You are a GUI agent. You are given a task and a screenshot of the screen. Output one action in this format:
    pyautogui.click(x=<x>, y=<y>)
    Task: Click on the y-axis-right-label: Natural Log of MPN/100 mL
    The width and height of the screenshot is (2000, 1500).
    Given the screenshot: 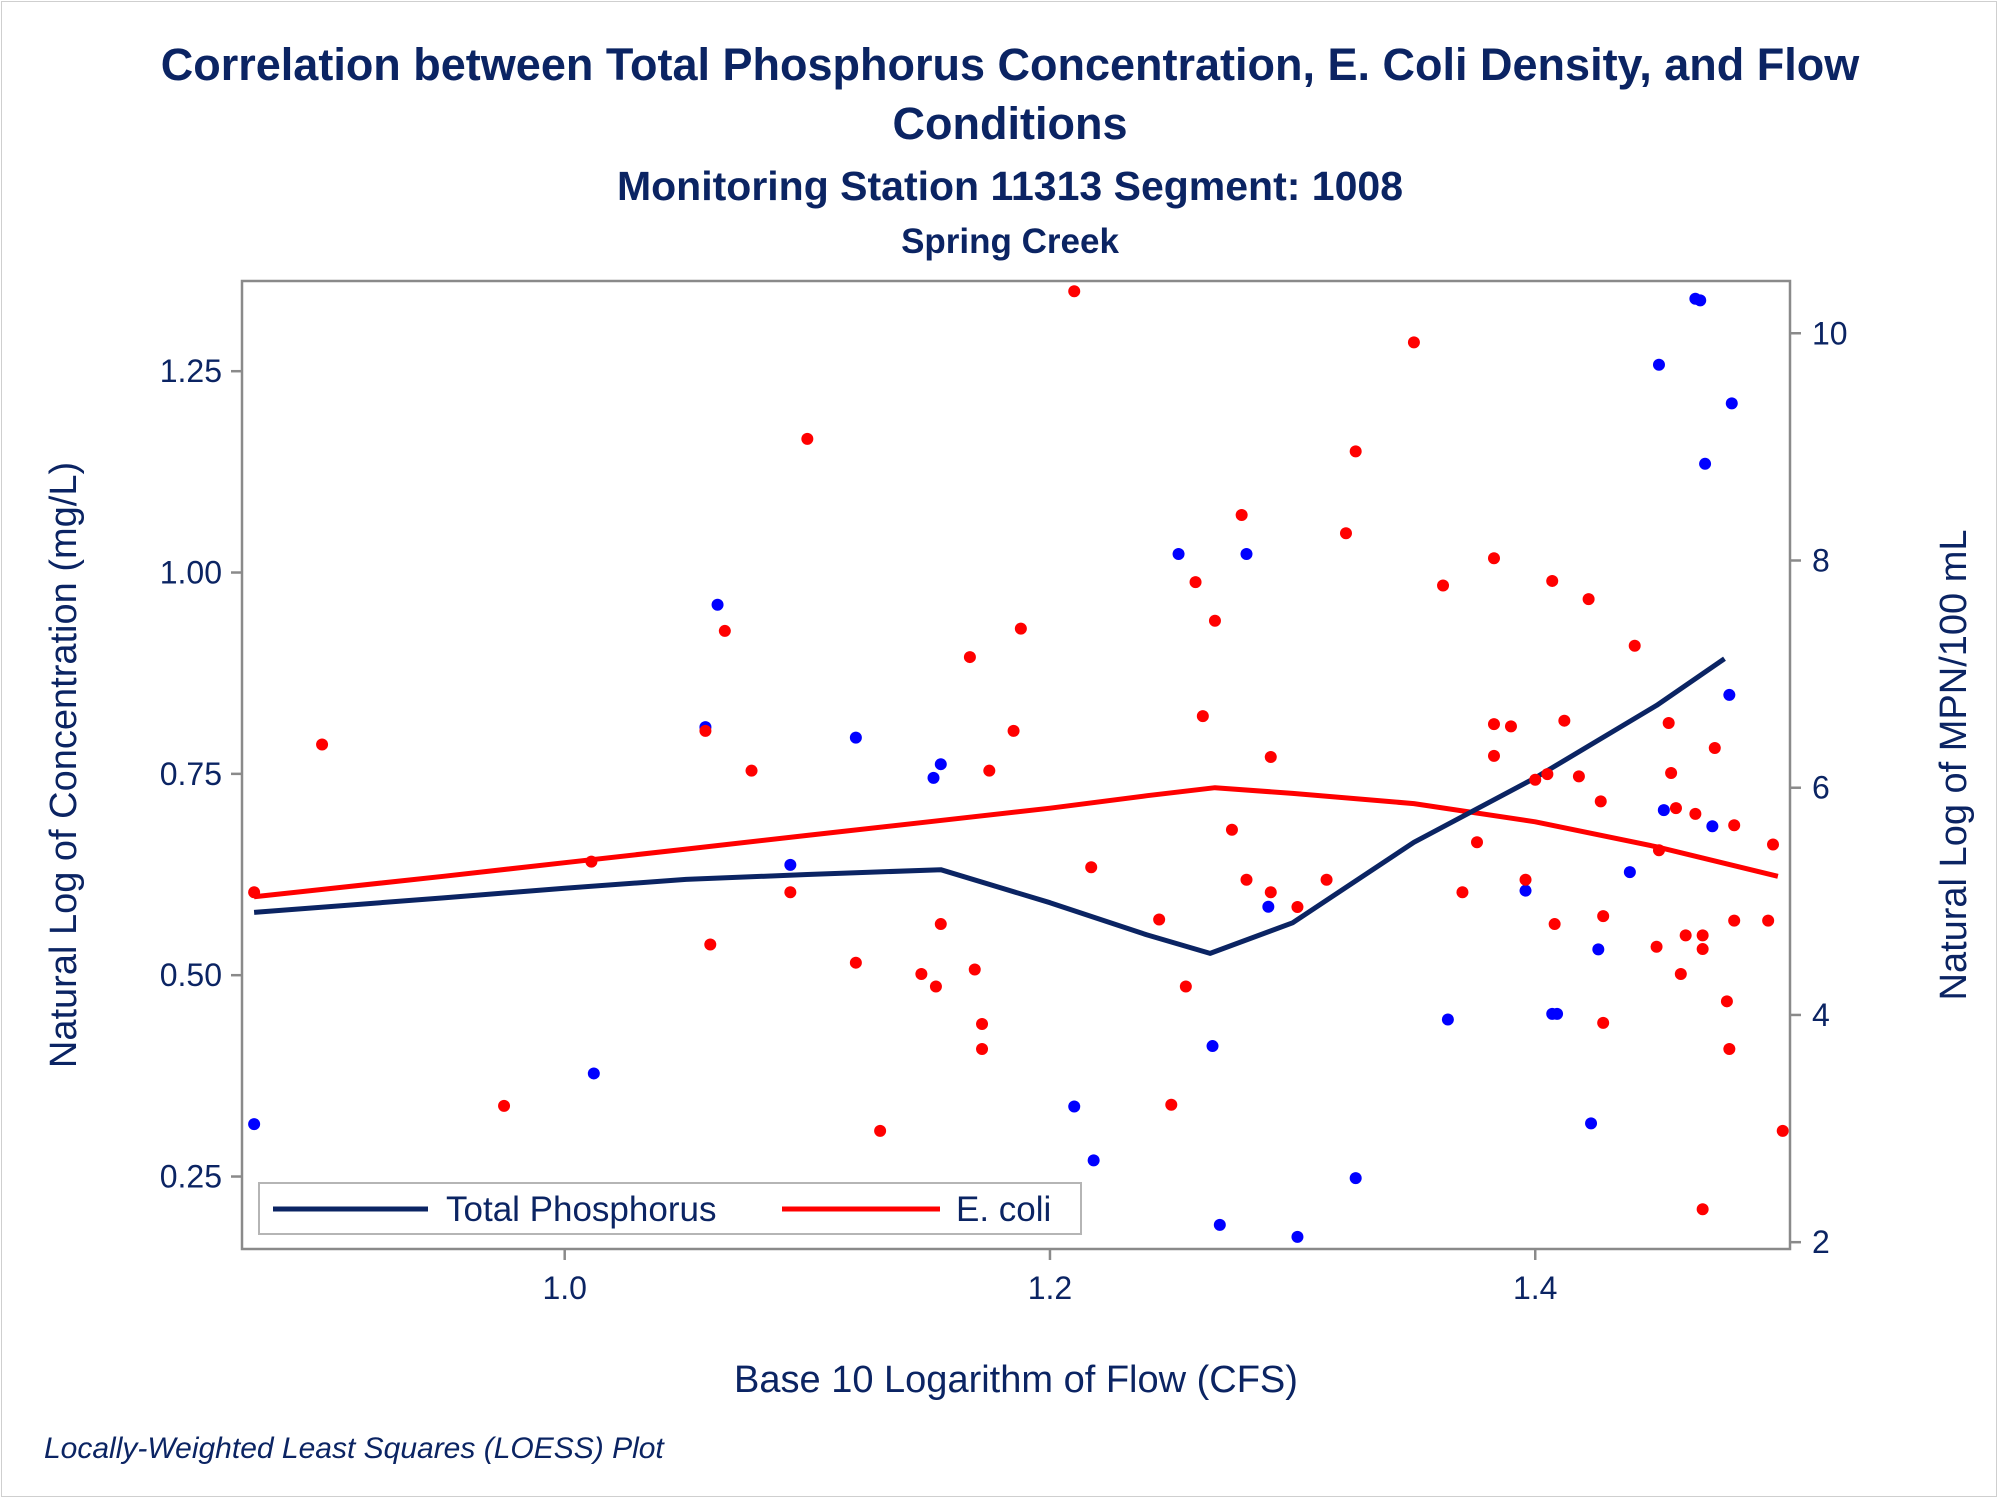 What is the action you would take?
    pyautogui.click(x=1954, y=764)
    